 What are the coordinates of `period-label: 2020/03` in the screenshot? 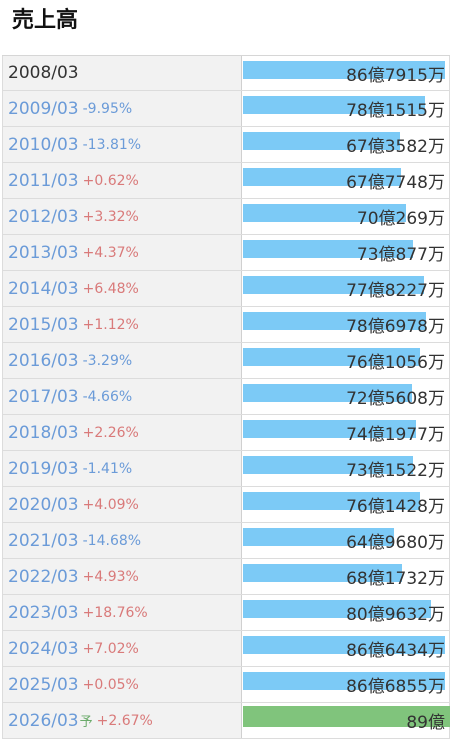 It's located at (43, 504).